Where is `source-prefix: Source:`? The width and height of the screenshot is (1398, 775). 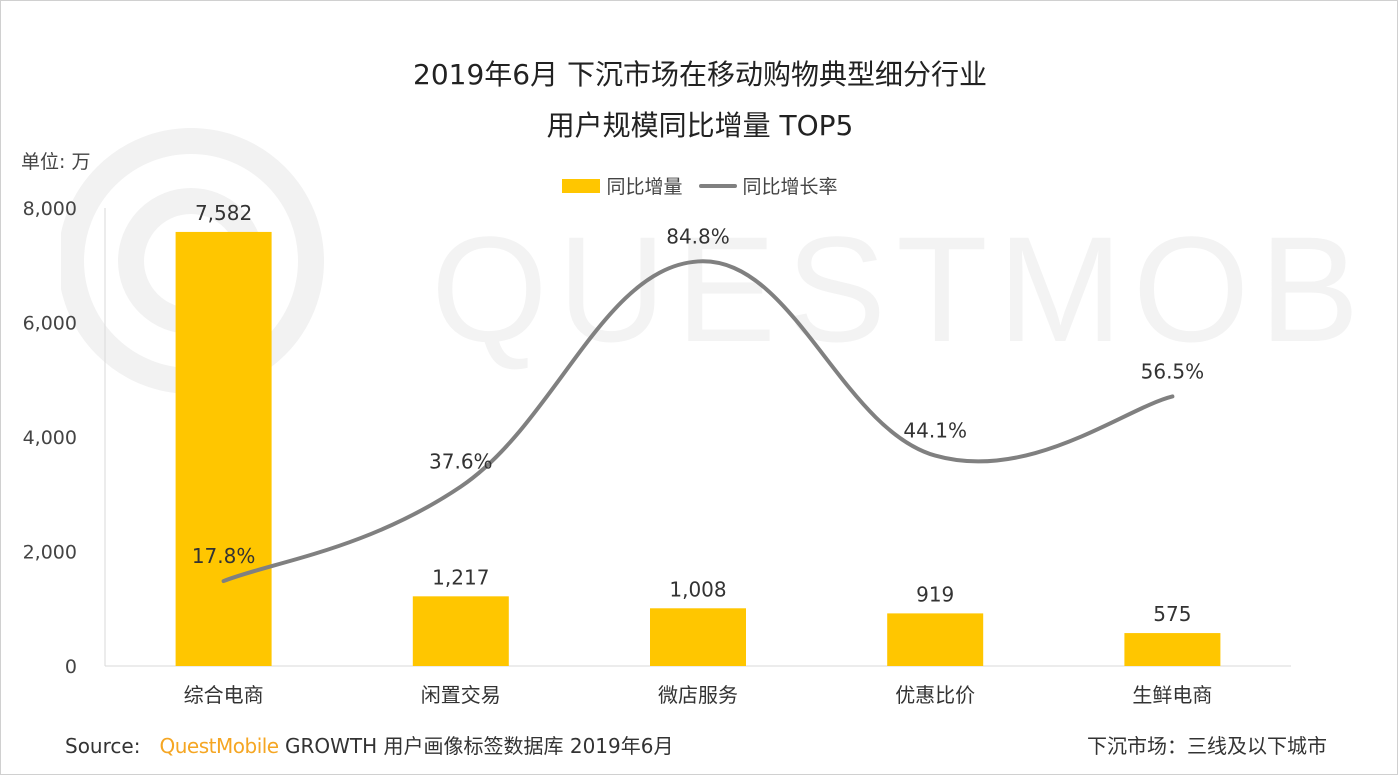 source-prefix: Source: is located at coordinates (103, 746).